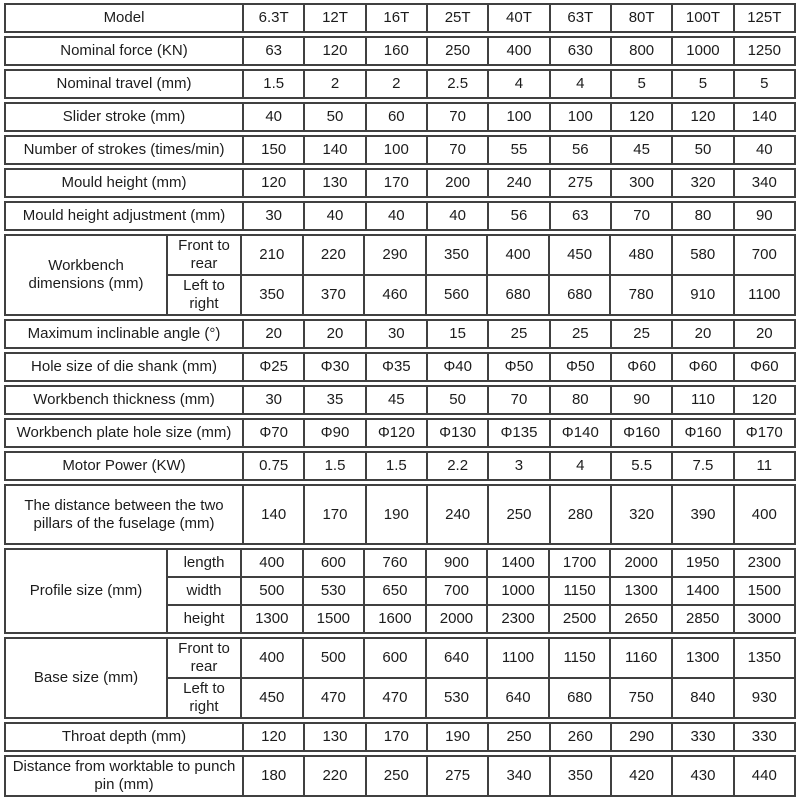 This screenshot has height=797, width=800. What do you see at coordinates (396, 658) in the screenshot?
I see `value-cell: 600` at bounding box center [396, 658].